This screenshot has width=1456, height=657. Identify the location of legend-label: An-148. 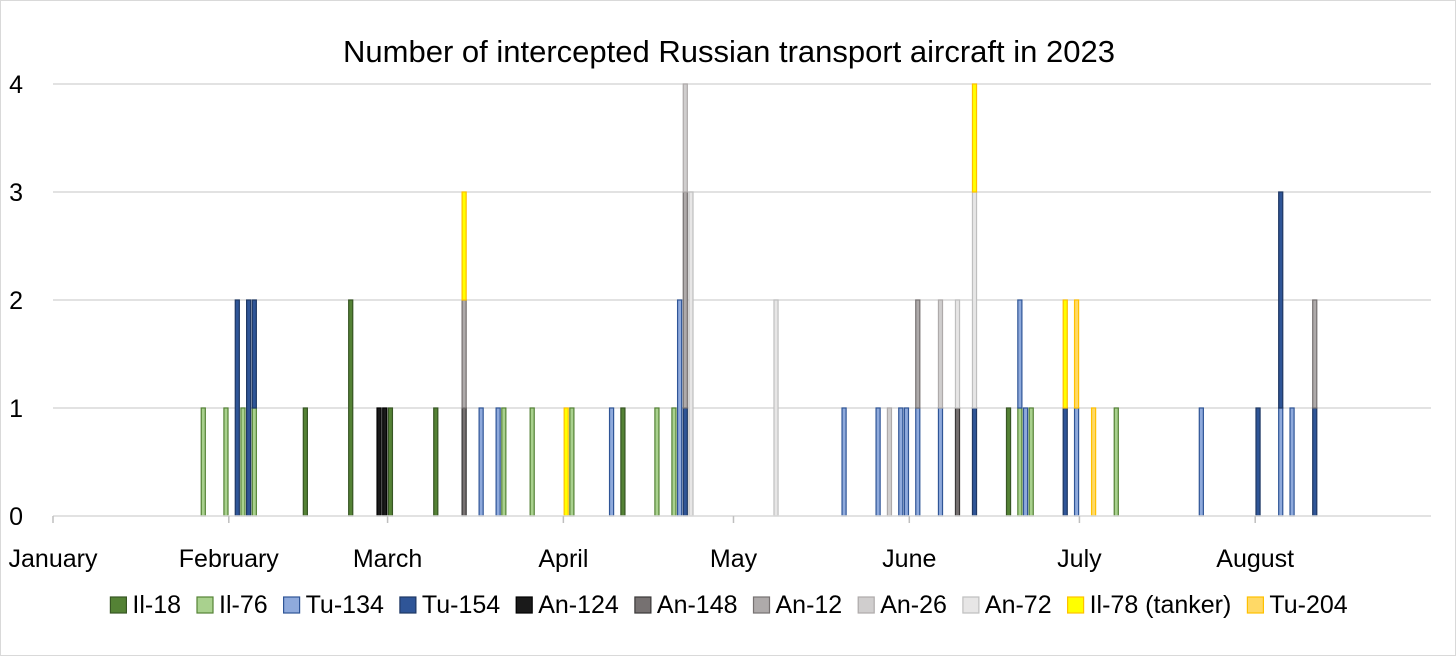
(697, 605).